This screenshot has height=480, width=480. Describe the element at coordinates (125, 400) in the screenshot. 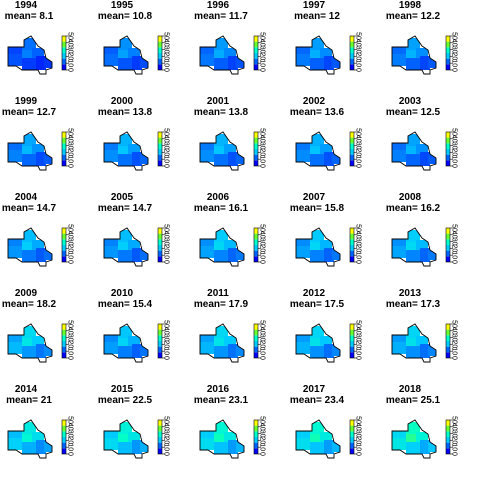

I see `panel-mean-label: mean= 22.5` at that location.